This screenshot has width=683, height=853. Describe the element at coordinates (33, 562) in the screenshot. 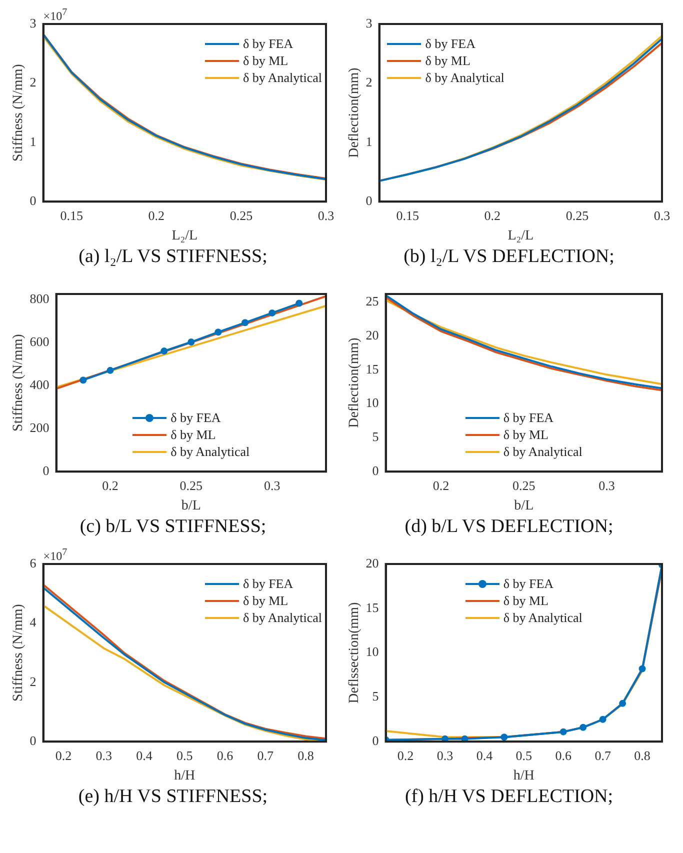

I see `y-tick-label: 6` at that location.